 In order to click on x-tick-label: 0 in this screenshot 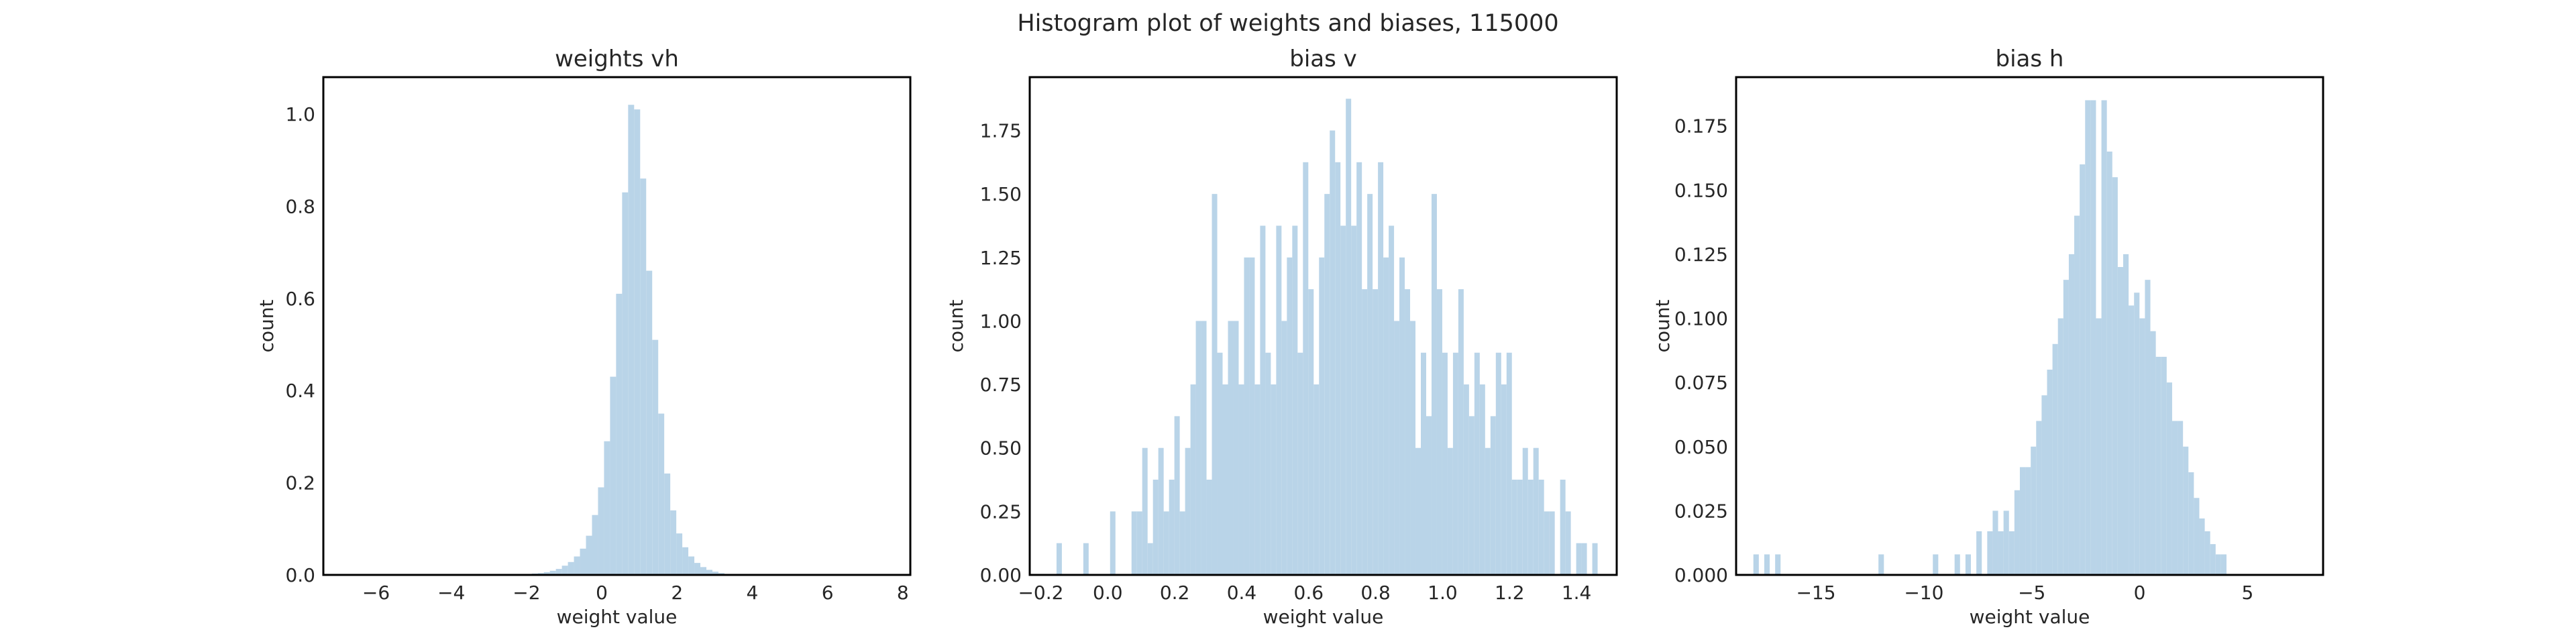, I will do `click(602, 593)`.